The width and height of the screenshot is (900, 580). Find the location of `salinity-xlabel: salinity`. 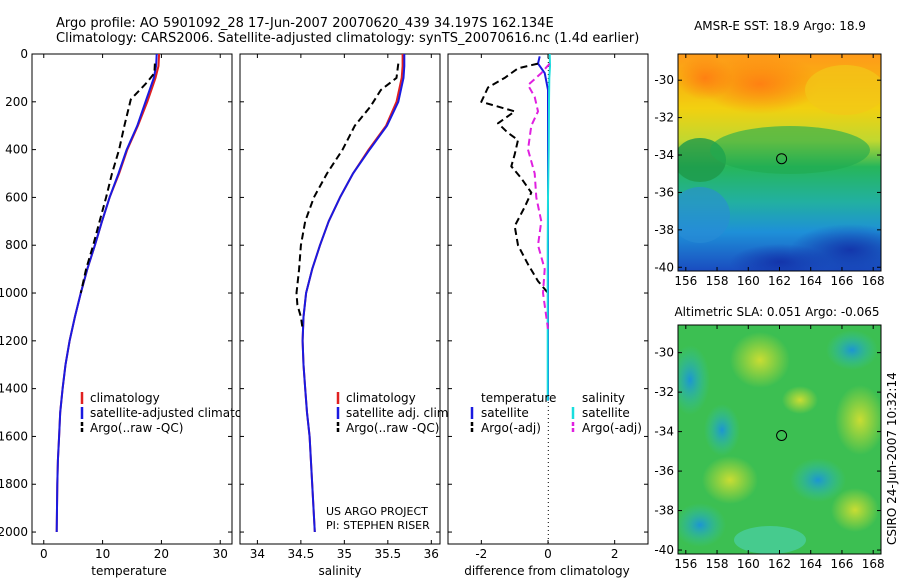

salinity-xlabel: salinity is located at coordinates (339, 571).